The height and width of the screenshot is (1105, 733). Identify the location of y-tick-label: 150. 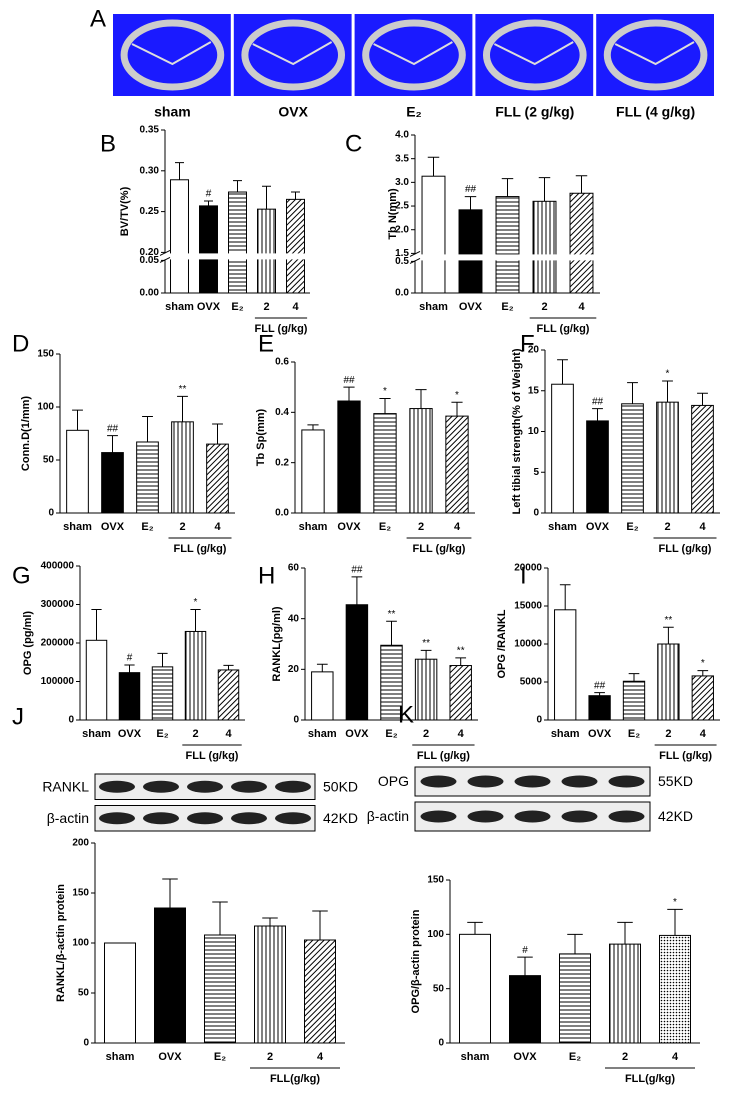
(80, 893).